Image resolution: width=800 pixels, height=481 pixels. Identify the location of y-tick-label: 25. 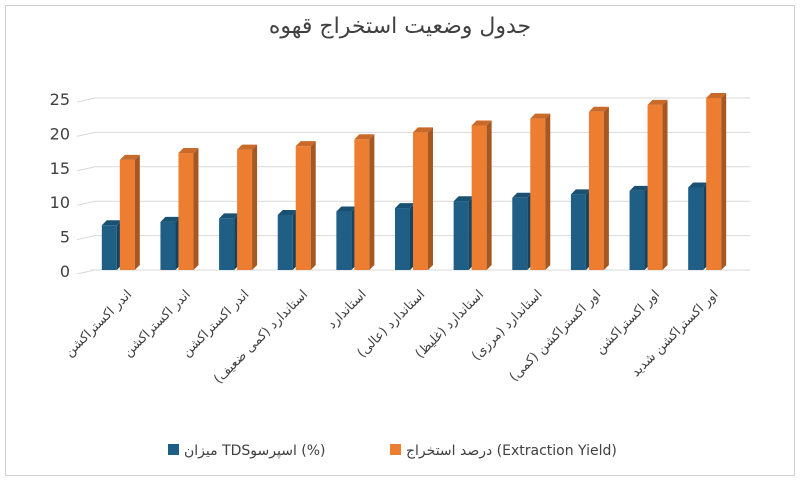
(60, 99).